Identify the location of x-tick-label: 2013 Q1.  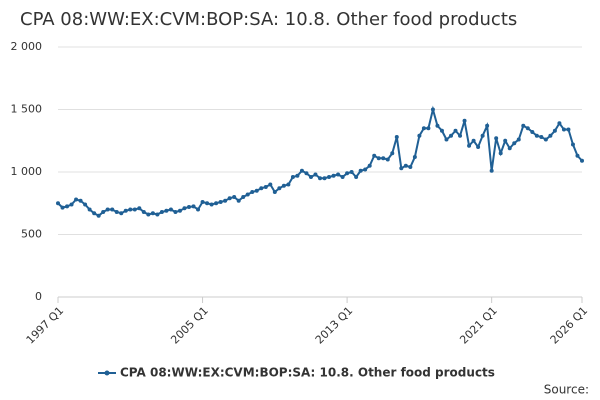
(334, 325).